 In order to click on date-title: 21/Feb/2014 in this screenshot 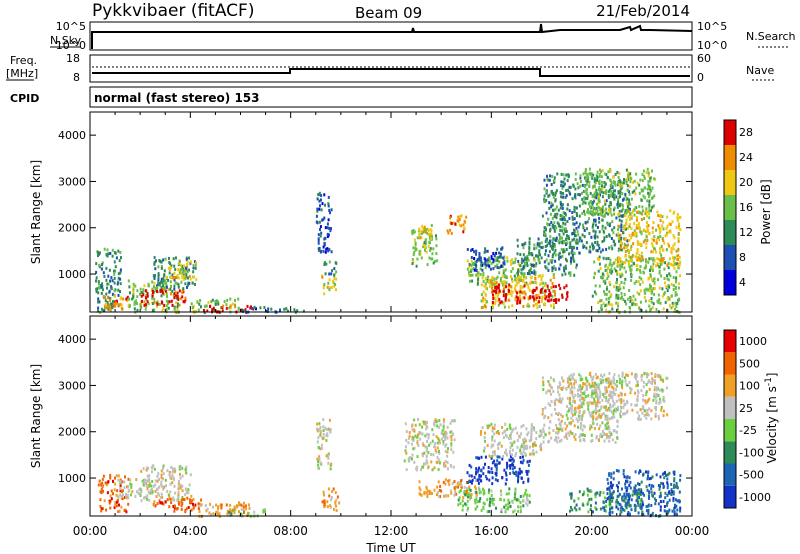, I will do `click(643, 11)`.